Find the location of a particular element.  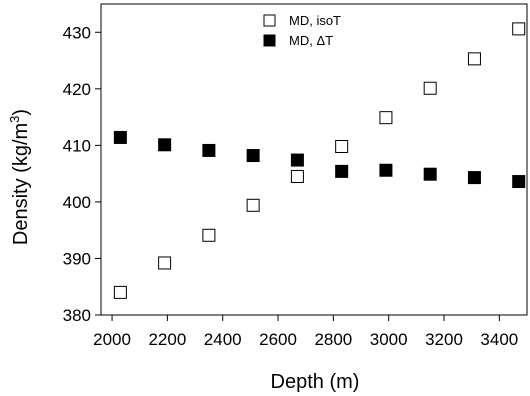

x-axis-title: Depth (m) is located at coordinates (315, 382).